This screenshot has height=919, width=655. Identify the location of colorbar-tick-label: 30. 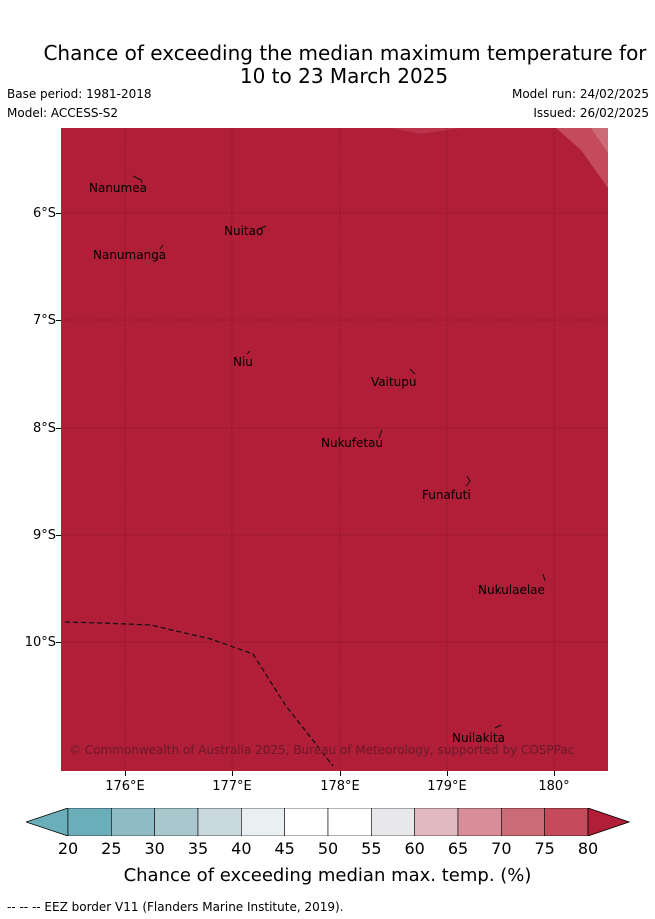
(154, 848).